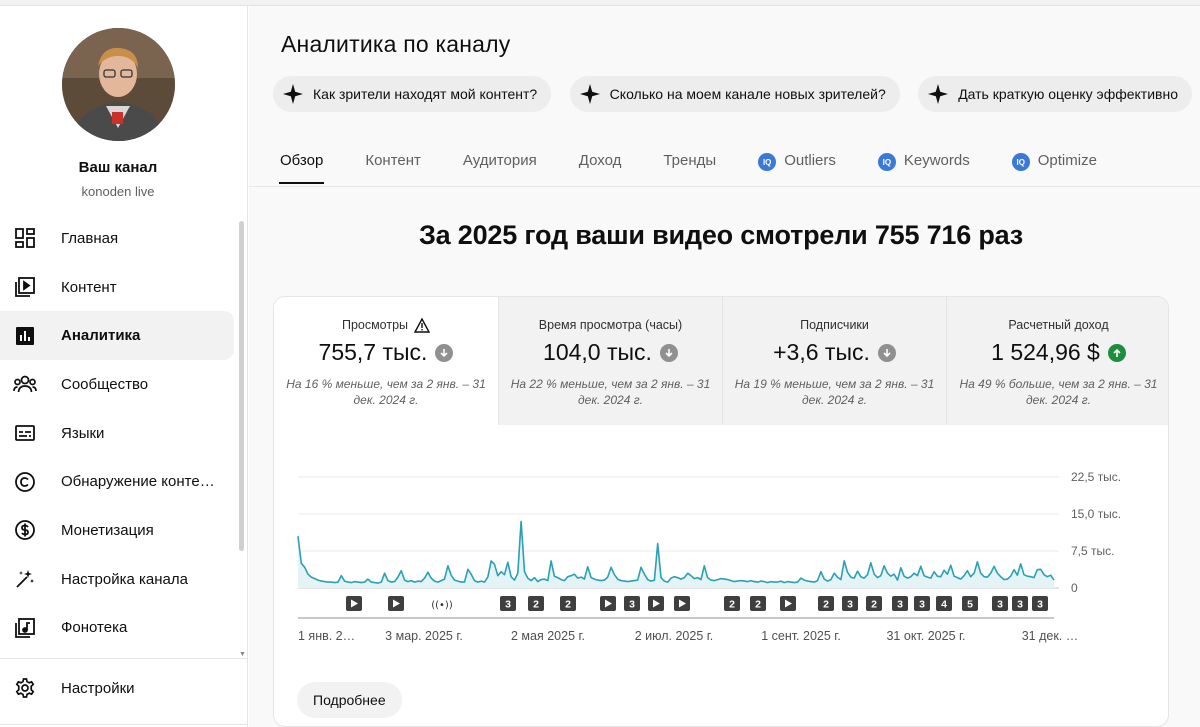 Image resolution: width=1200 pixels, height=727 pixels. What do you see at coordinates (396, 44) in the screenshot?
I see `page-title: Аналитика по каналу` at bounding box center [396, 44].